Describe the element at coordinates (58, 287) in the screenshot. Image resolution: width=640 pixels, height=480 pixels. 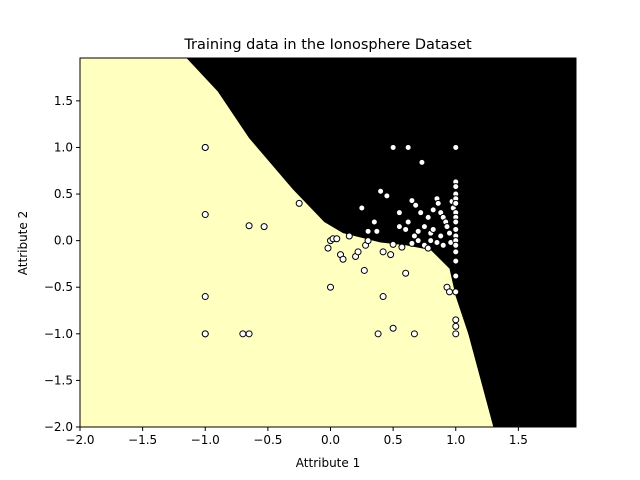
I see `y-tick-label: −0.5` at that location.